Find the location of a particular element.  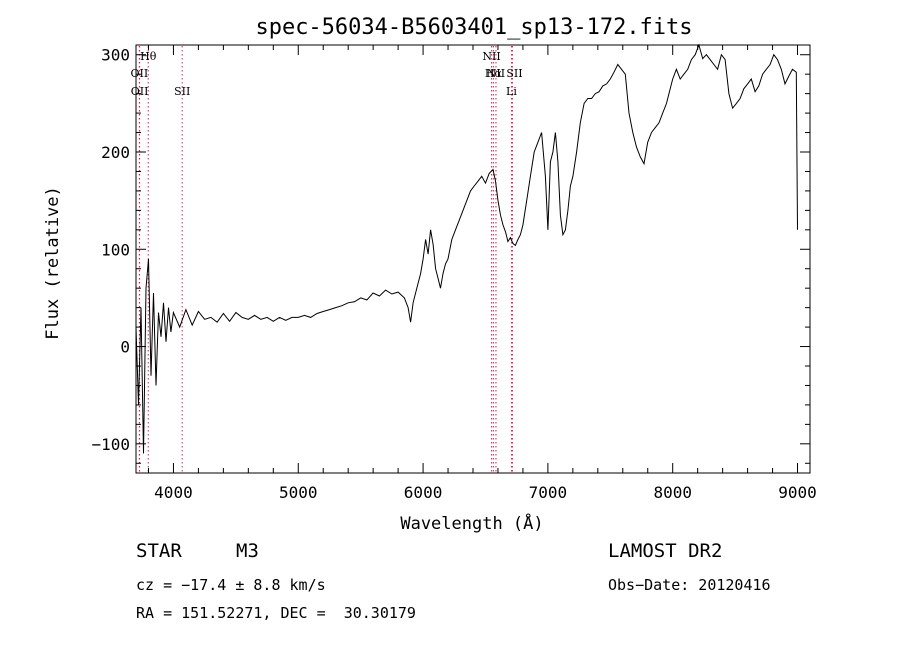

chart-title: spec-56034-B5603401_sp13-172.fits is located at coordinates (473, 27).